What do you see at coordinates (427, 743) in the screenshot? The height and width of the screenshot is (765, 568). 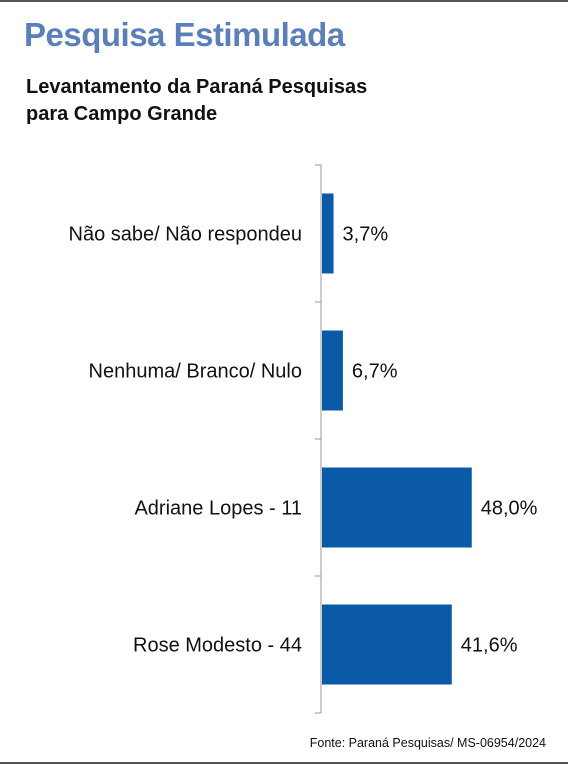 I see `source-note: Fonte: Paraná Pesquisas/ MS-06954/2024` at bounding box center [427, 743].